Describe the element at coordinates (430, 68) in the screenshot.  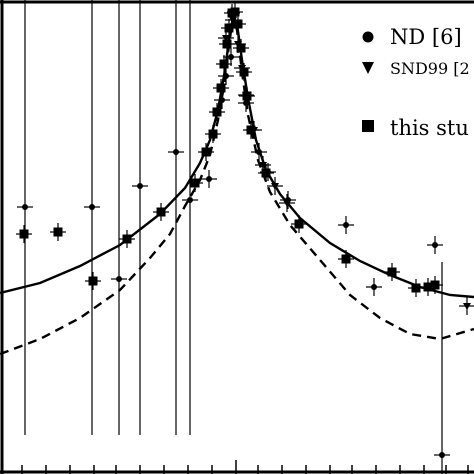
I see `legend-label-snd99: SND99 [2` at that location.